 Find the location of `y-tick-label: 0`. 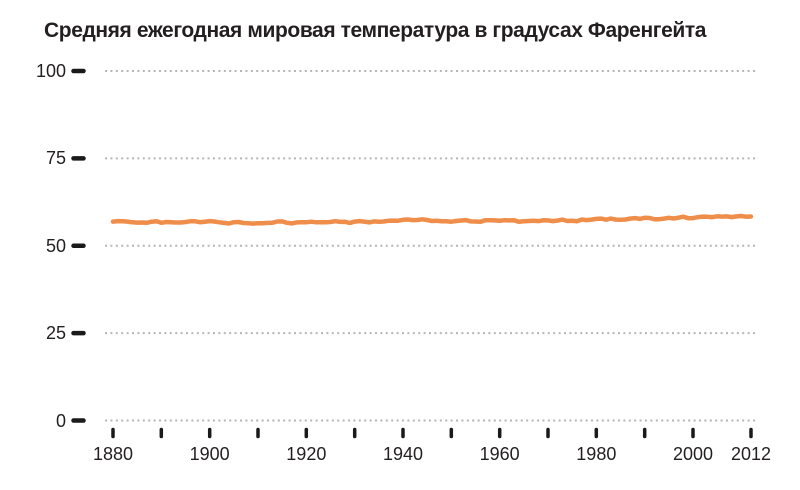

y-tick-label: 0 is located at coordinates (60, 420).